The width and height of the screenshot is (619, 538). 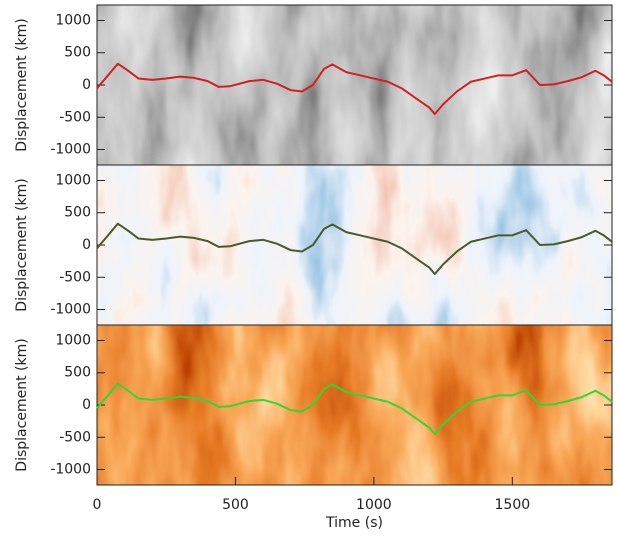 What do you see at coordinates (354, 523) in the screenshot?
I see `x-axis-label: Time (s)` at bounding box center [354, 523].